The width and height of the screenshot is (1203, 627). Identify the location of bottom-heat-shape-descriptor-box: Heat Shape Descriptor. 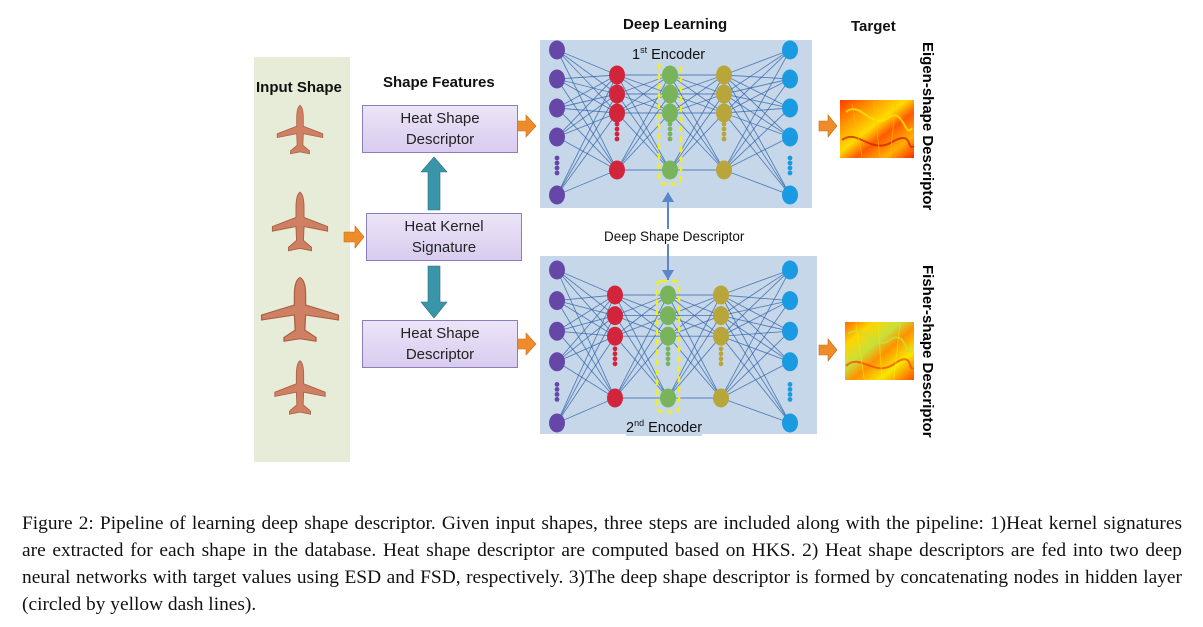
(440, 344).